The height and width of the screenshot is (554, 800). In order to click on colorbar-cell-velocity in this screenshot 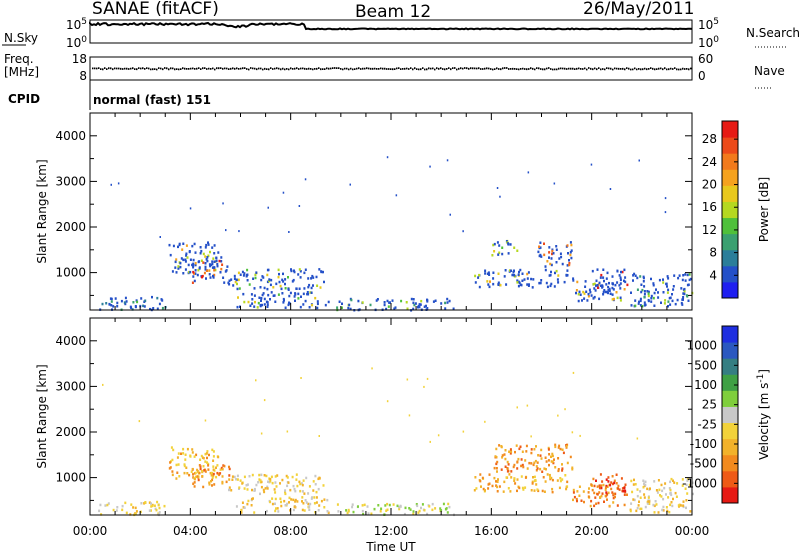, I will do `click(730, 431)`.